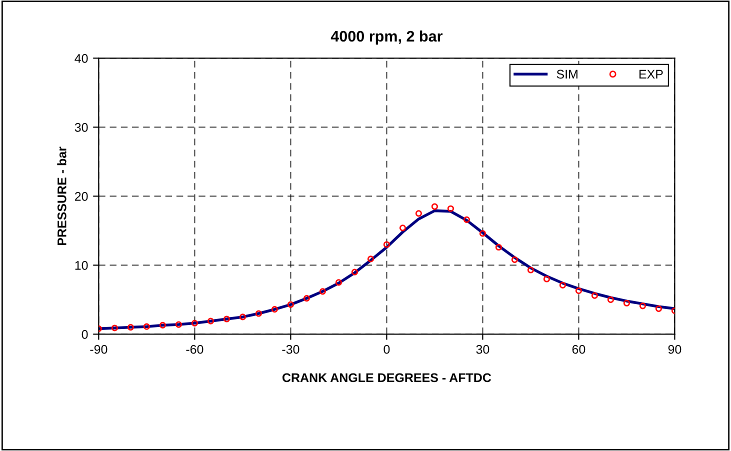  What do you see at coordinates (81, 265) in the screenshot?
I see `y-tick-label: 10` at bounding box center [81, 265].